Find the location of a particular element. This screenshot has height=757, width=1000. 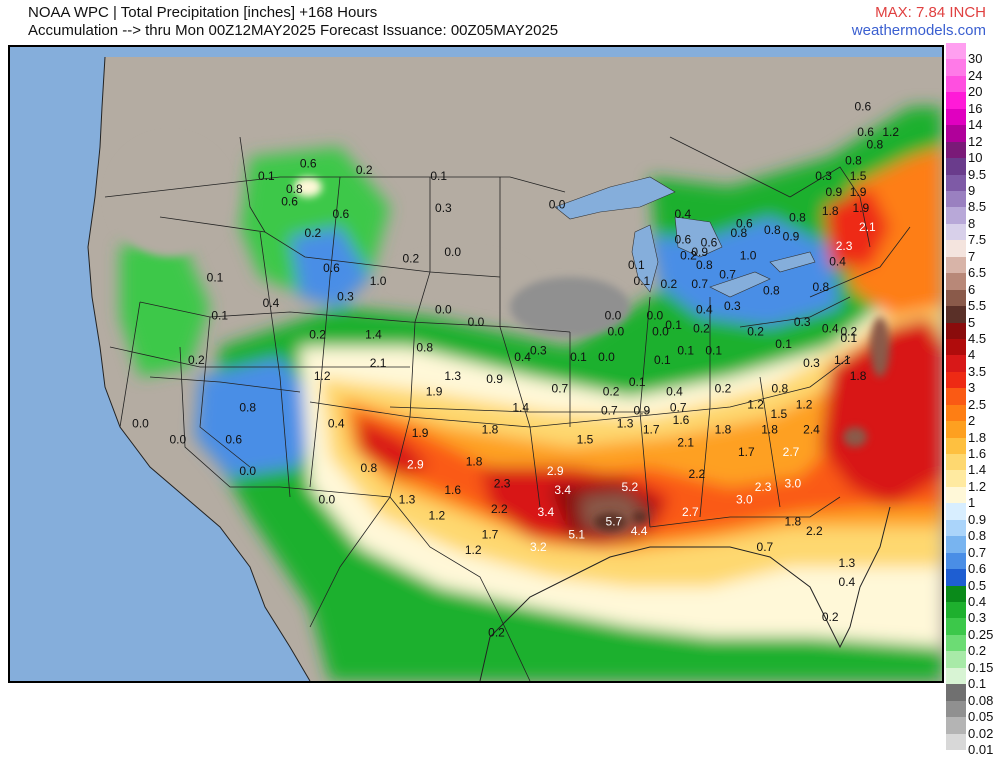

legend-label: 5.5 is located at coordinates (977, 306).